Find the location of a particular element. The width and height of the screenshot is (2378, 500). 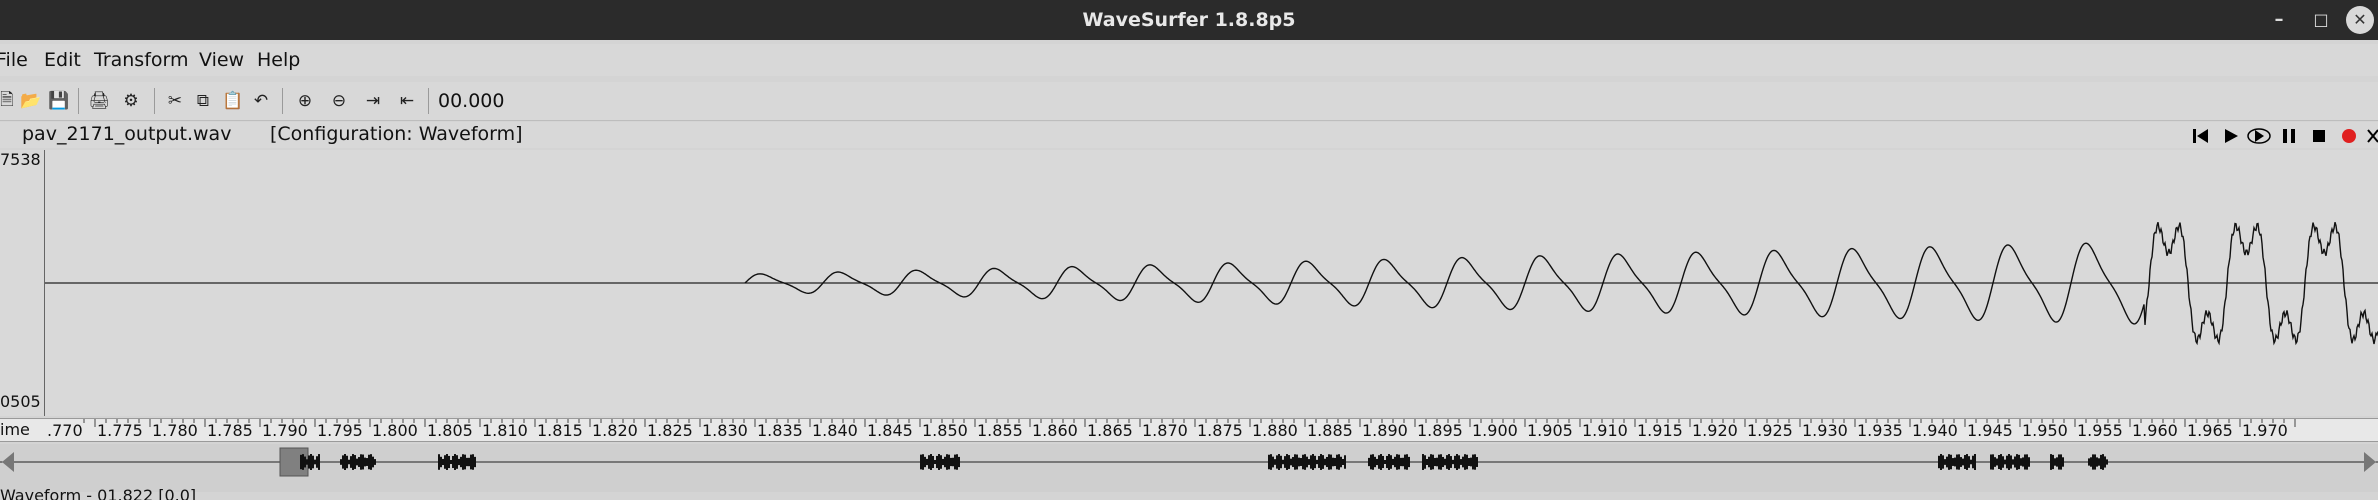

save-icon: 💾 is located at coordinates (59, 101).